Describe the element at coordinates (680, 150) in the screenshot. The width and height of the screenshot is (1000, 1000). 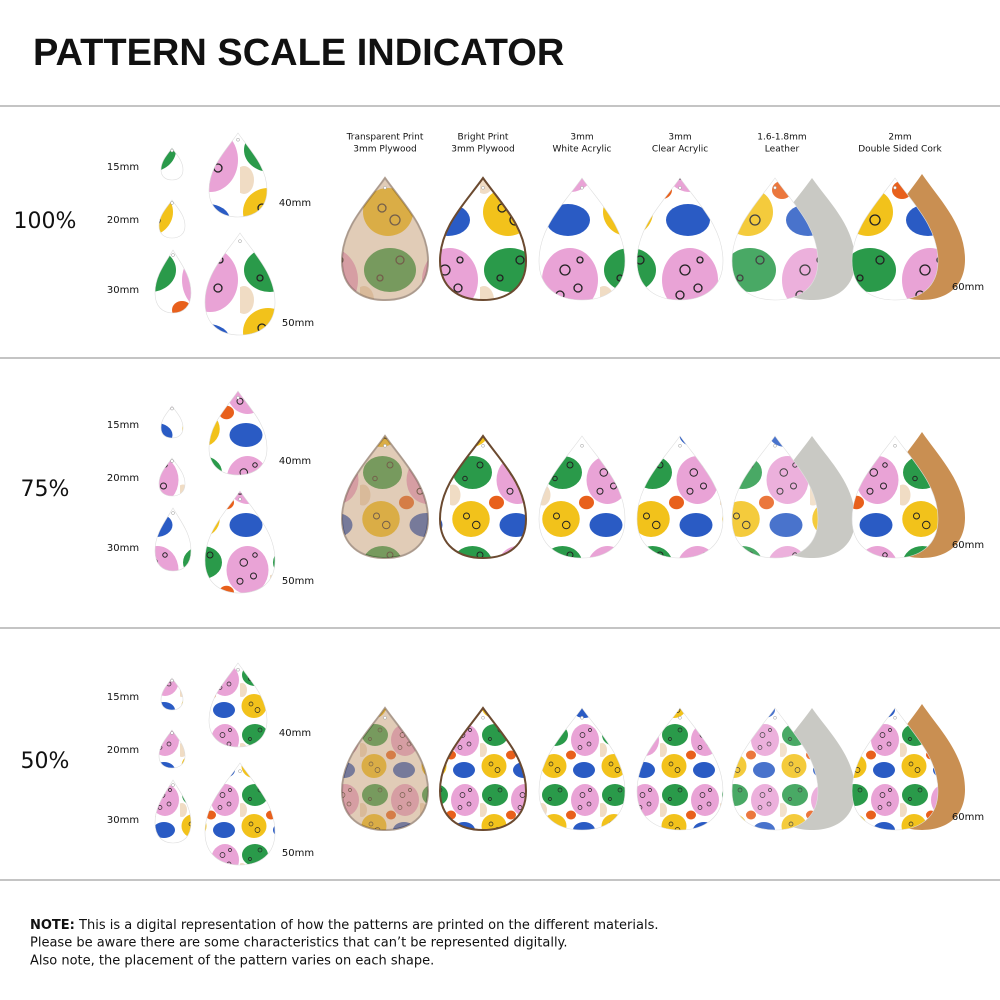
I see `material-name: Clear Acrylic` at that location.